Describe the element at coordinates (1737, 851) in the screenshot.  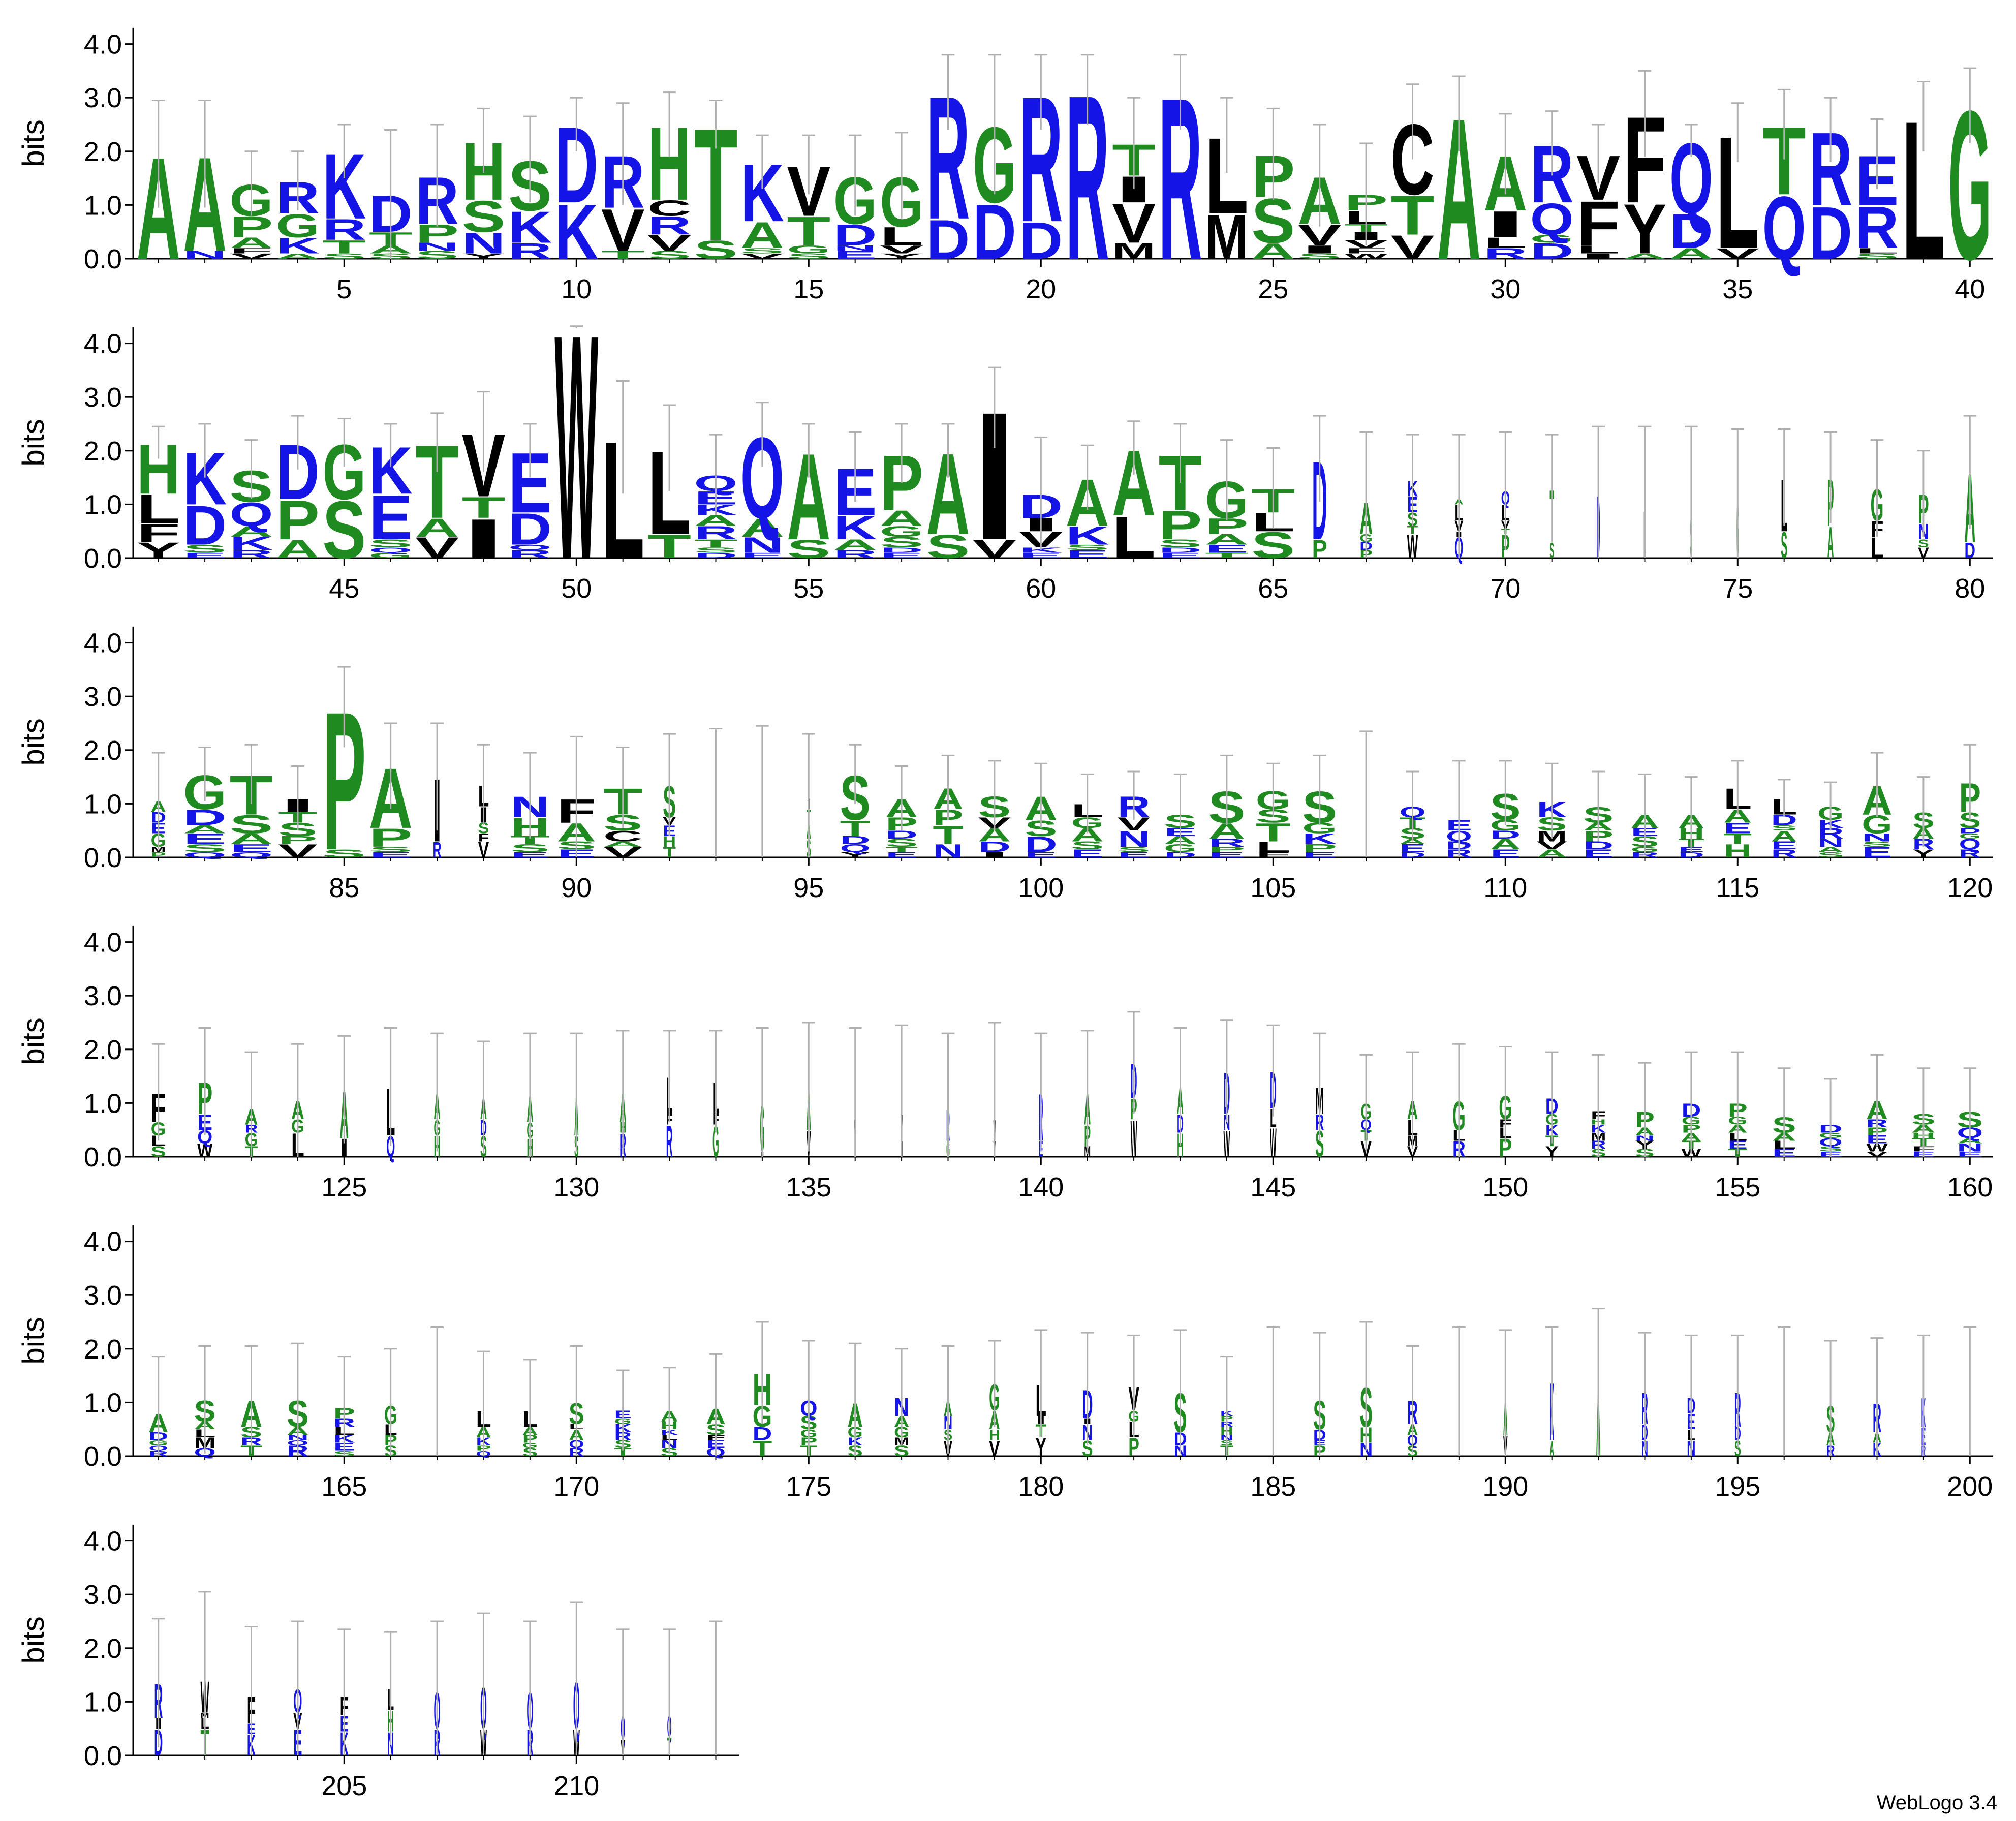
I see `letter: H` at that location.